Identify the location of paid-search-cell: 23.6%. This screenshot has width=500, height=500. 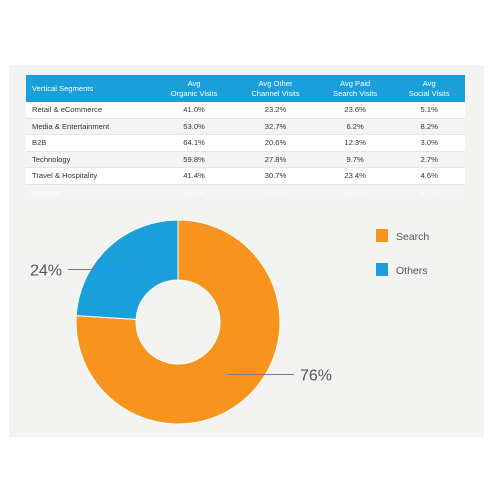
(355, 110).